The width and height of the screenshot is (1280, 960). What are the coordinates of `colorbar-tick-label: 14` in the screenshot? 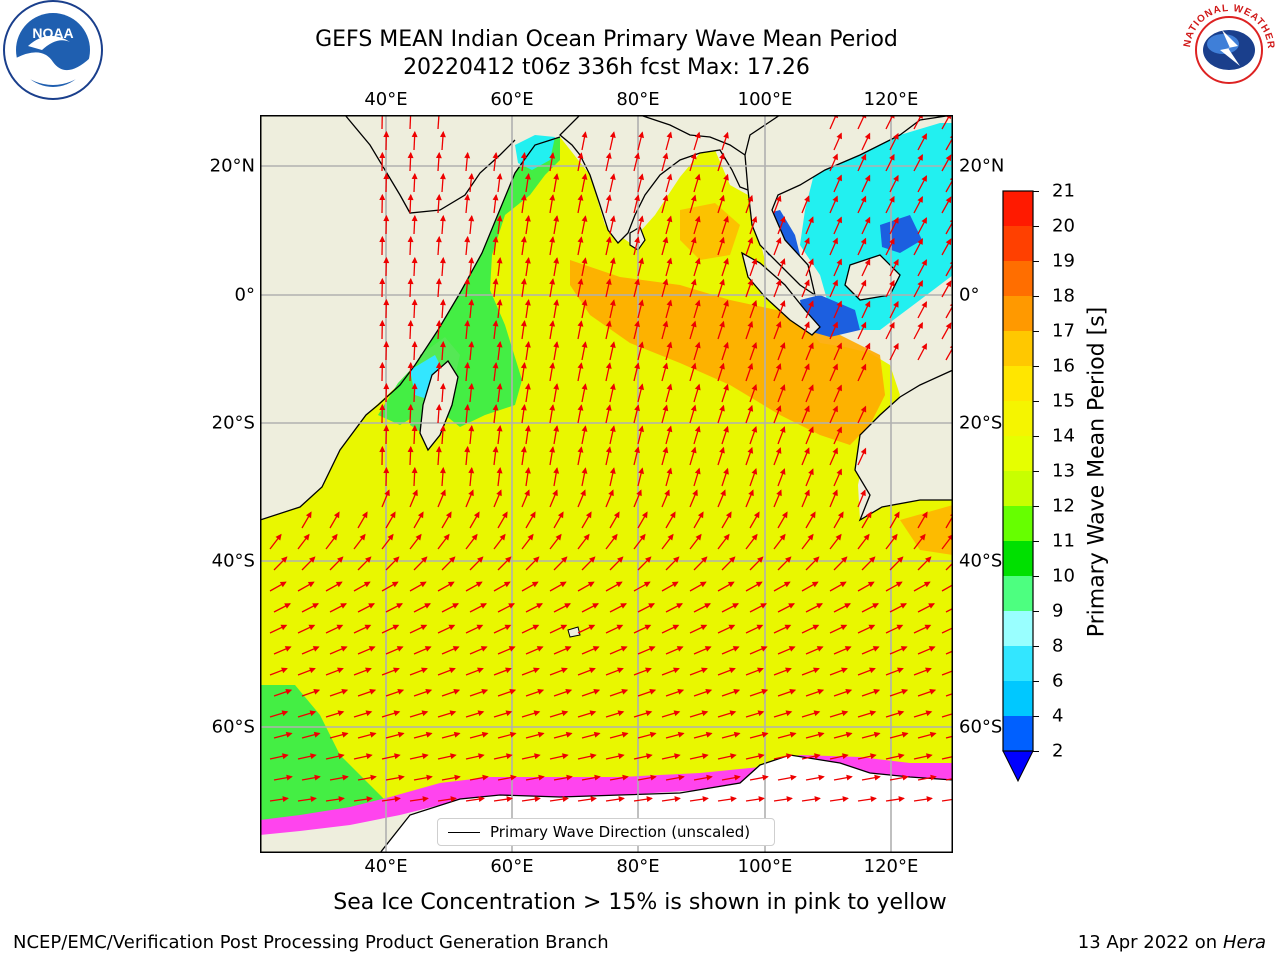 It's located at (1063, 436).